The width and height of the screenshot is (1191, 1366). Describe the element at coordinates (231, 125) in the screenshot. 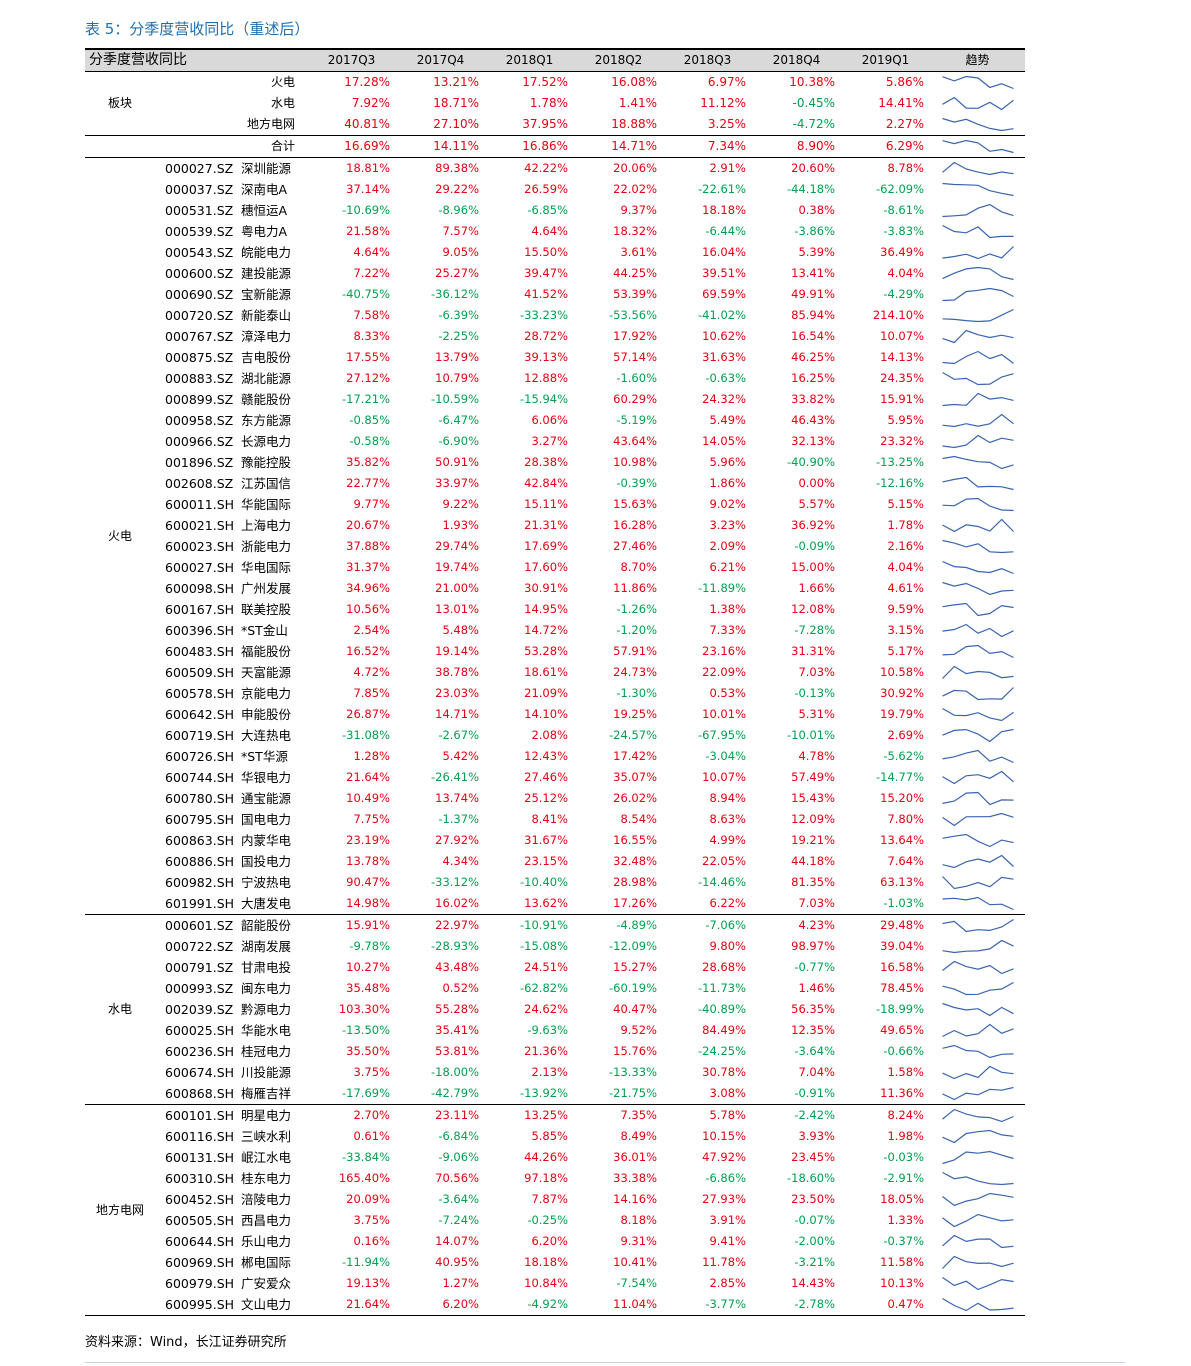

I see `sector-name: 地方电网` at that location.